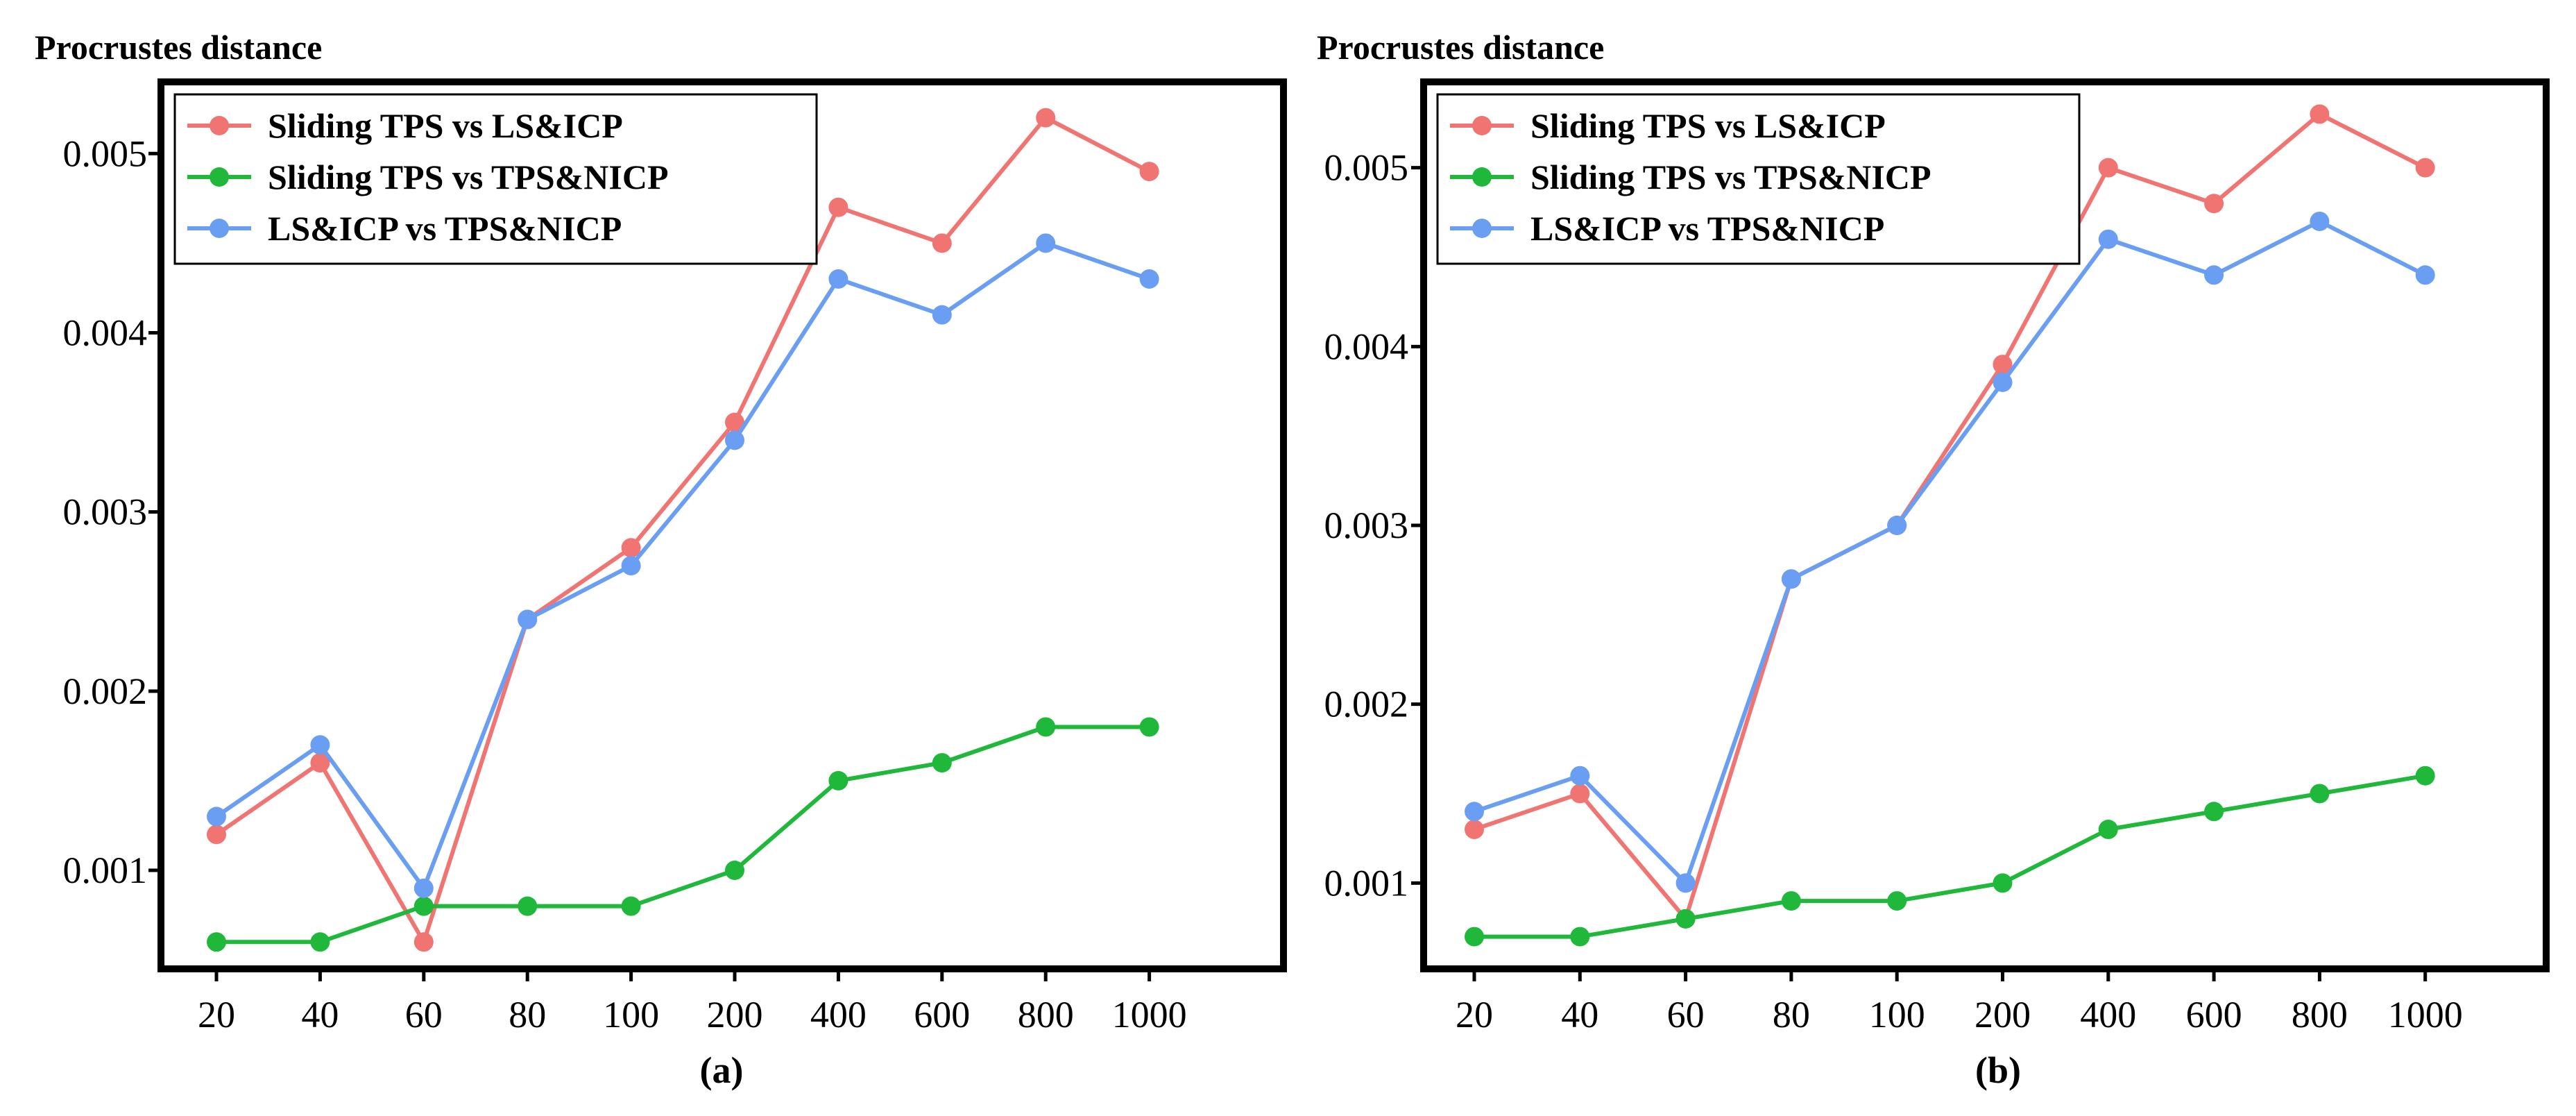 The height and width of the screenshot is (1116, 2576). What do you see at coordinates (1366, 168) in the screenshot?
I see `y-tick-label: 0.005` at bounding box center [1366, 168].